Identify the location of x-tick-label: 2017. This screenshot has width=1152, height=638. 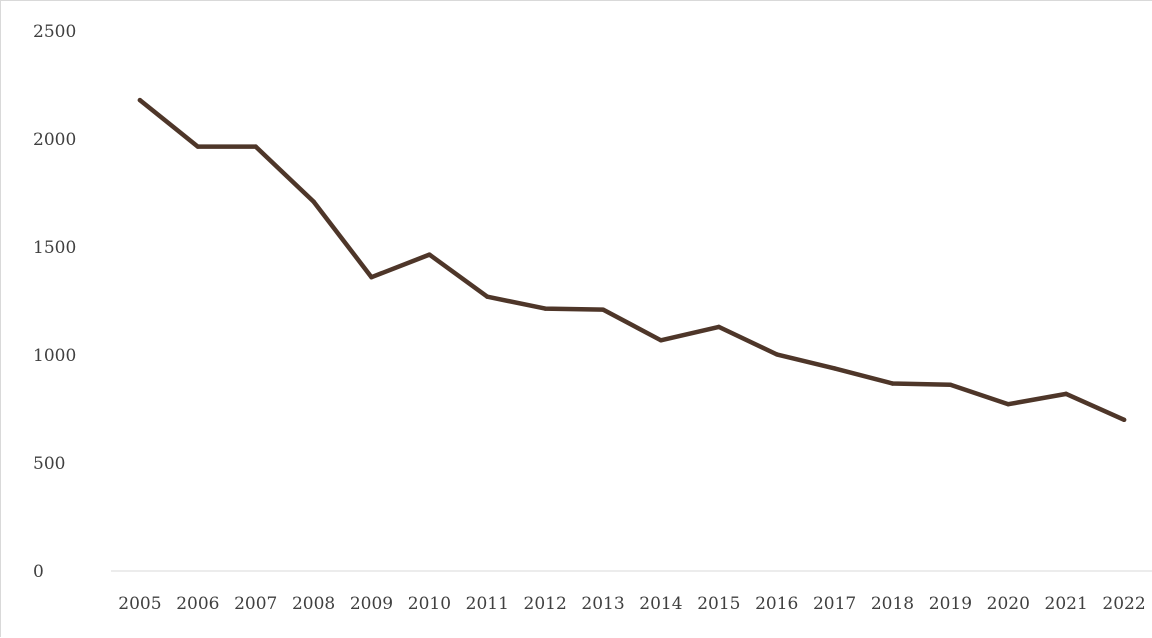
(834, 604).